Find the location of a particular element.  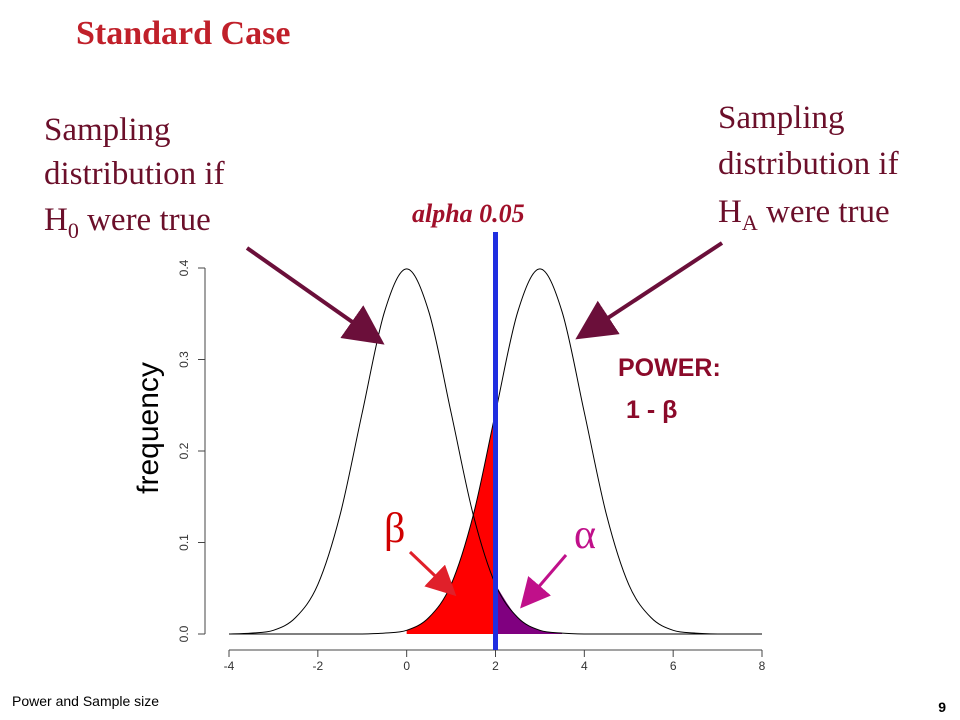

footer: Power and Sample size is located at coordinates (85, 701).